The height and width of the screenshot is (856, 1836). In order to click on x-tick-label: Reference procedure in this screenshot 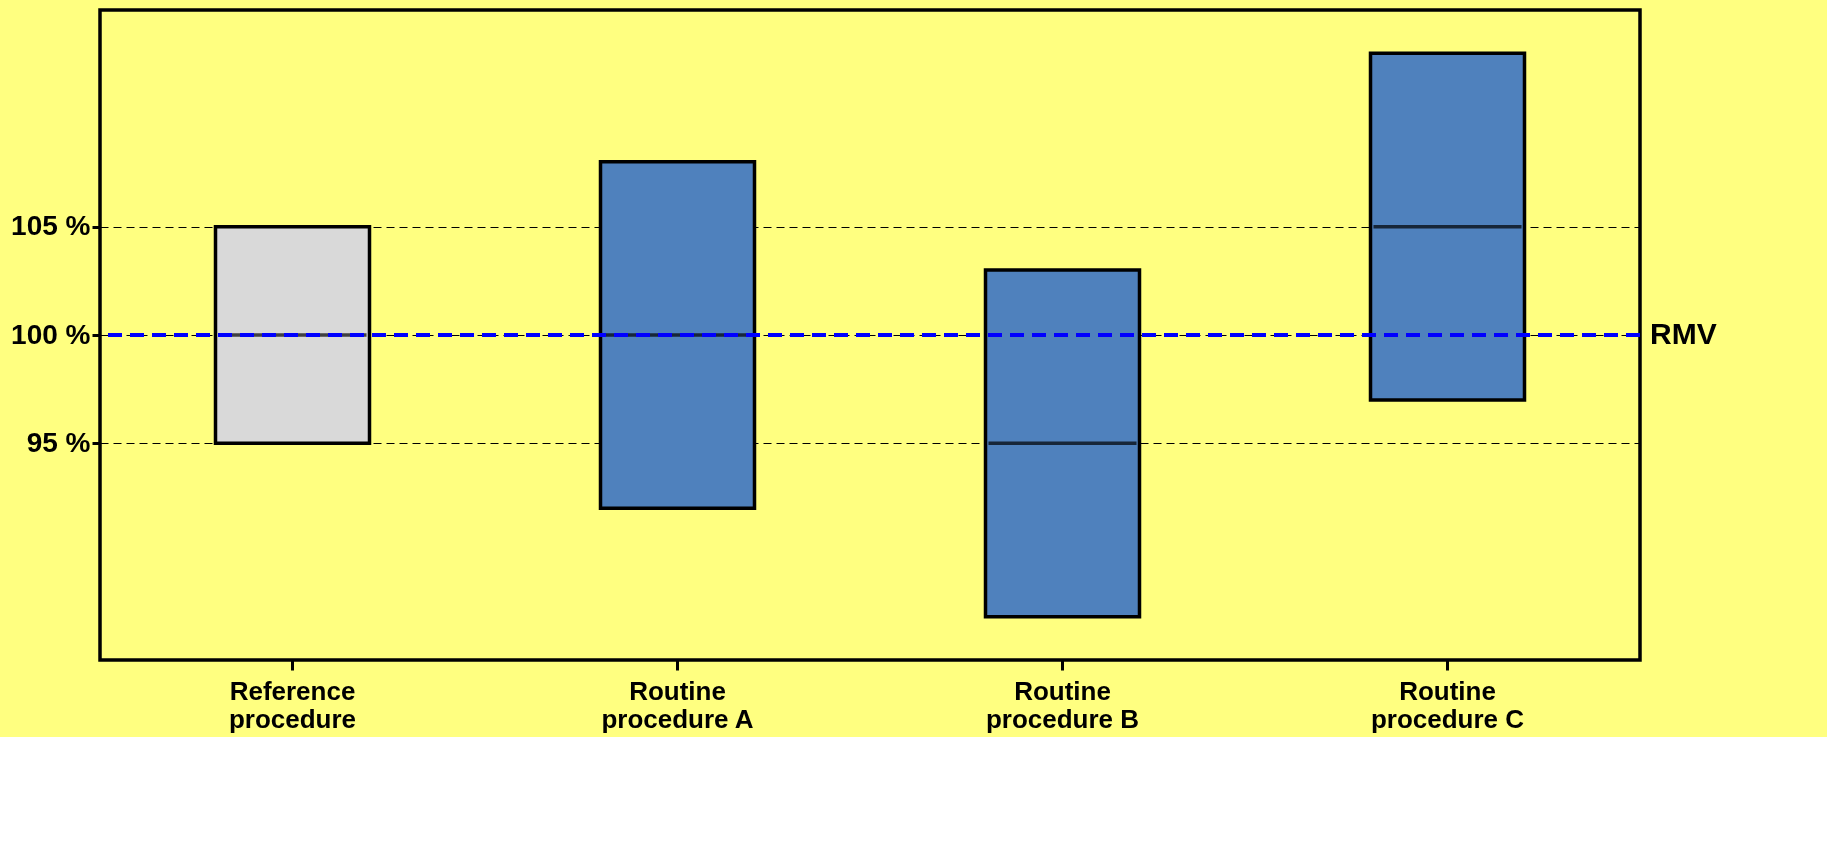, I will do `click(292, 704)`.